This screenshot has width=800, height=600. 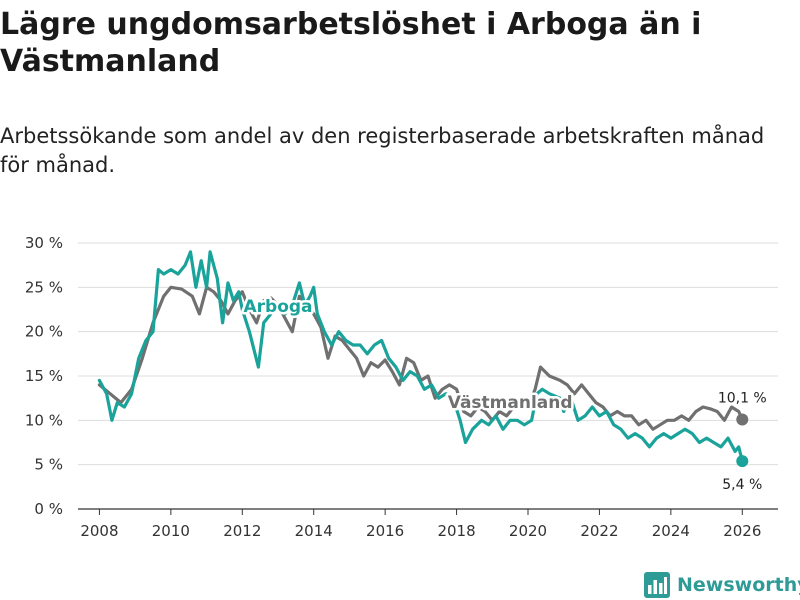 What do you see at coordinates (44, 287) in the screenshot?
I see `y-tick-label: 25 %` at bounding box center [44, 287].